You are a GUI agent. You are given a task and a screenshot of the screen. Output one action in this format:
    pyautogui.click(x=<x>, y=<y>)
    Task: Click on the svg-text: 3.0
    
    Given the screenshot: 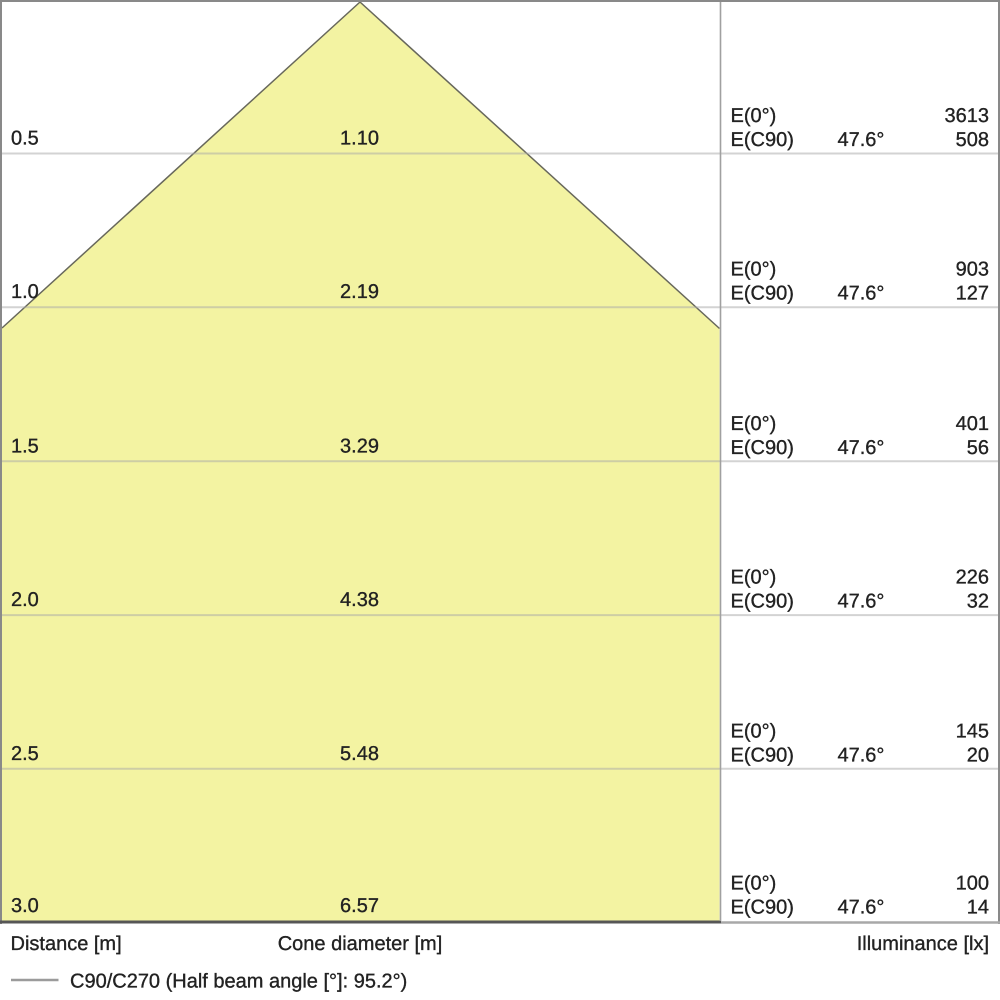 What is the action you would take?
    pyautogui.click(x=25, y=906)
    